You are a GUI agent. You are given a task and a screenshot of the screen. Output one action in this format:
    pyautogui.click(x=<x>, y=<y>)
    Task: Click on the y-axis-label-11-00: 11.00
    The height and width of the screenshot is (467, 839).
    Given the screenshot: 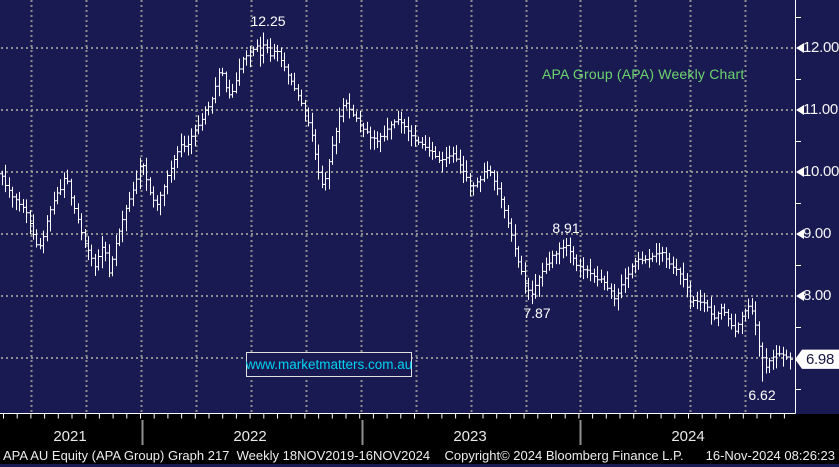 What is the action you would take?
    pyautogui.click(x=820, y=109)
    